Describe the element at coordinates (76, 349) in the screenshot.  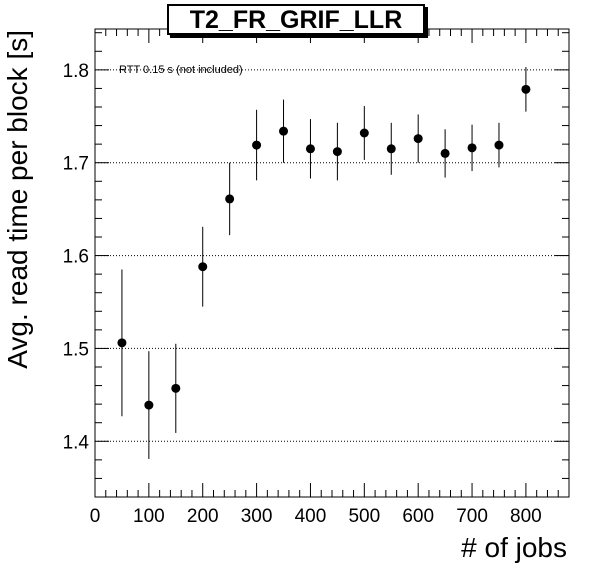
I see `y-tick-label: 1.5` at that location.